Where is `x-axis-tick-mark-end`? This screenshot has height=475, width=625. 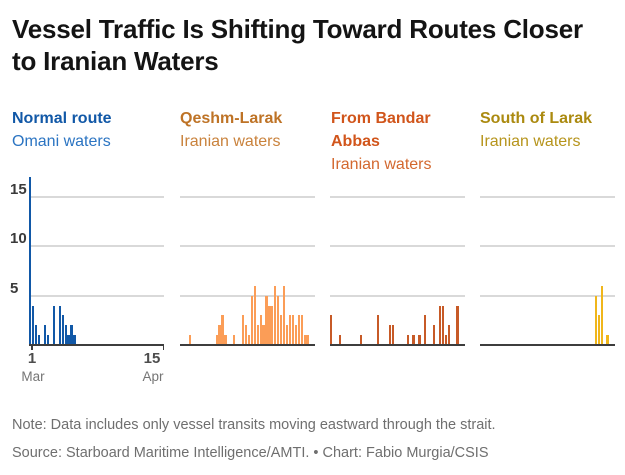
x-axis-tick-mark-end is located at coordinates (163, 348).